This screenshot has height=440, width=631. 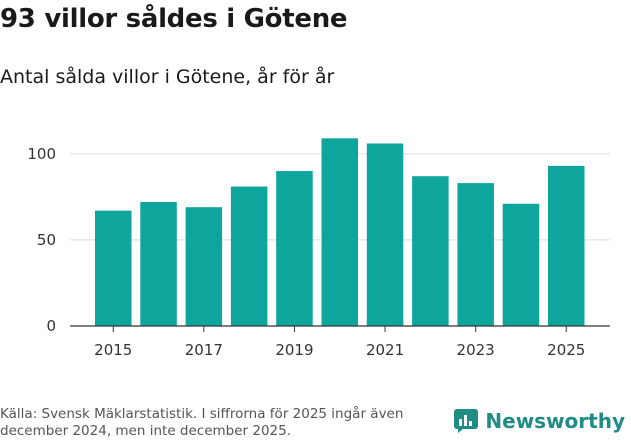 What do you see at coordinates (41, 154) in the screenshot?
I see `y-tick-label: 100` at bounding box center [41, 154].